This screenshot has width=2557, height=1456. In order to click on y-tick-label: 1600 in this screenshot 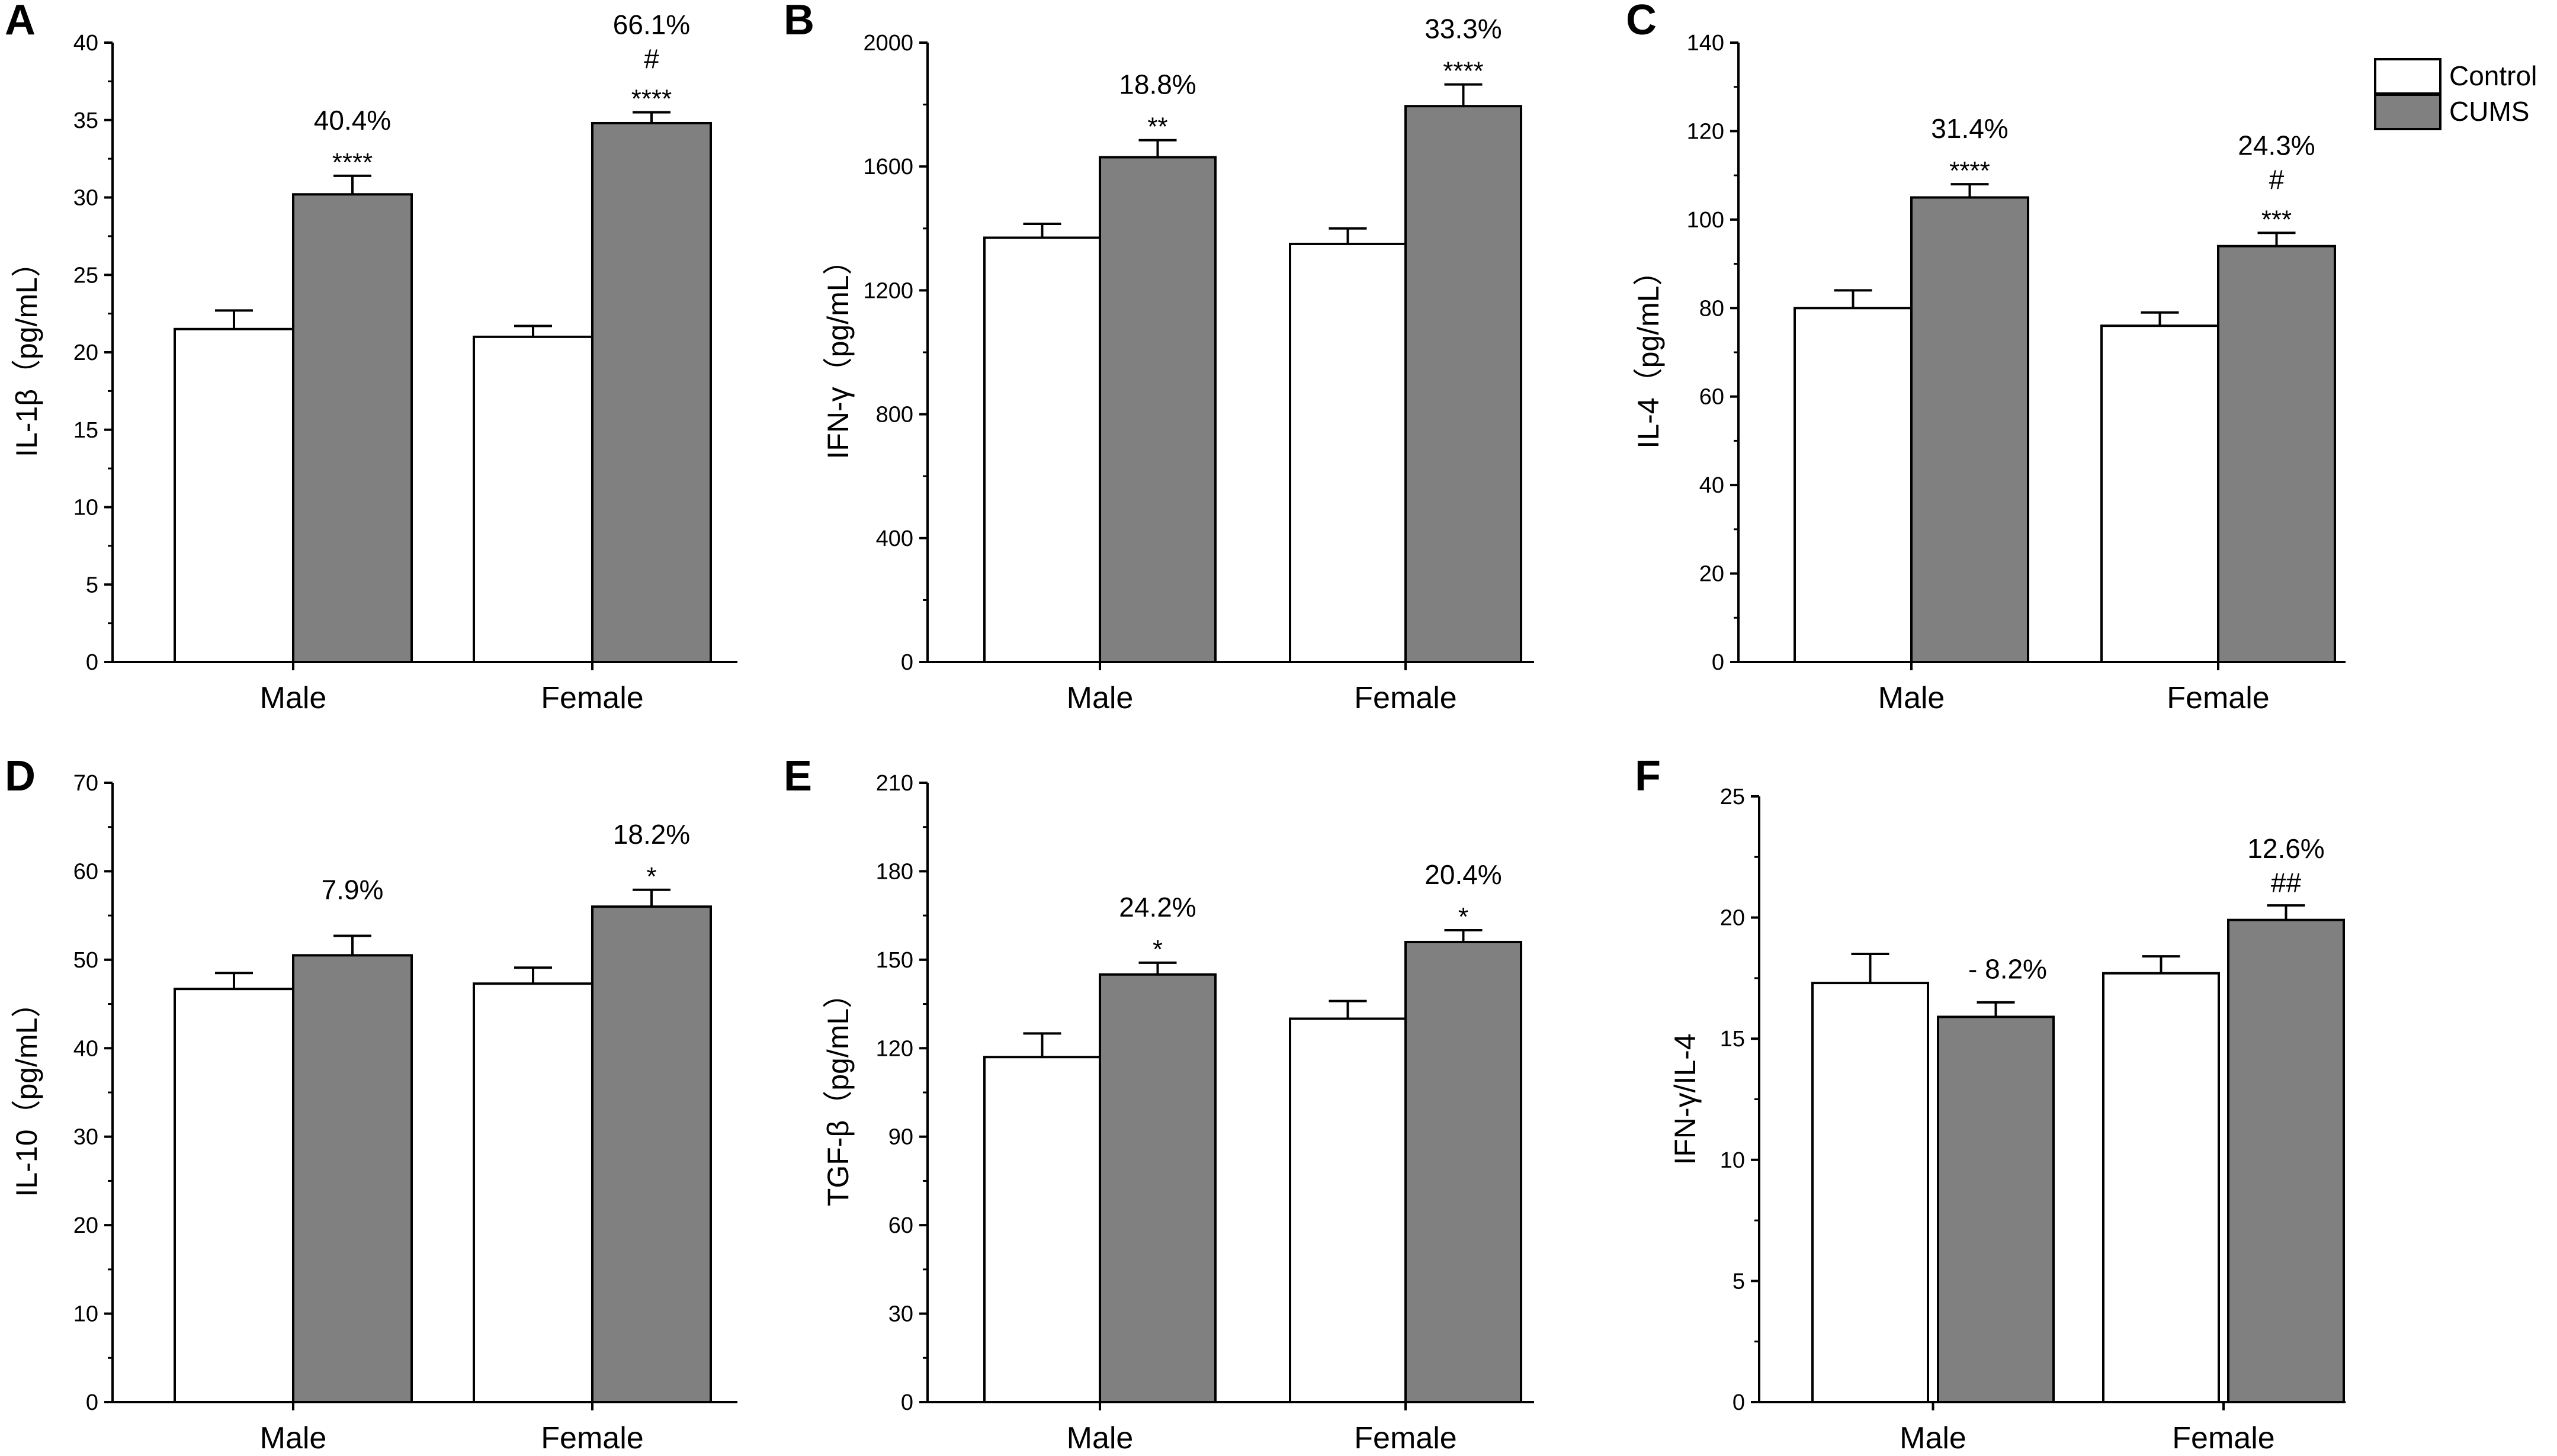, I will do `click(888, 167)`.